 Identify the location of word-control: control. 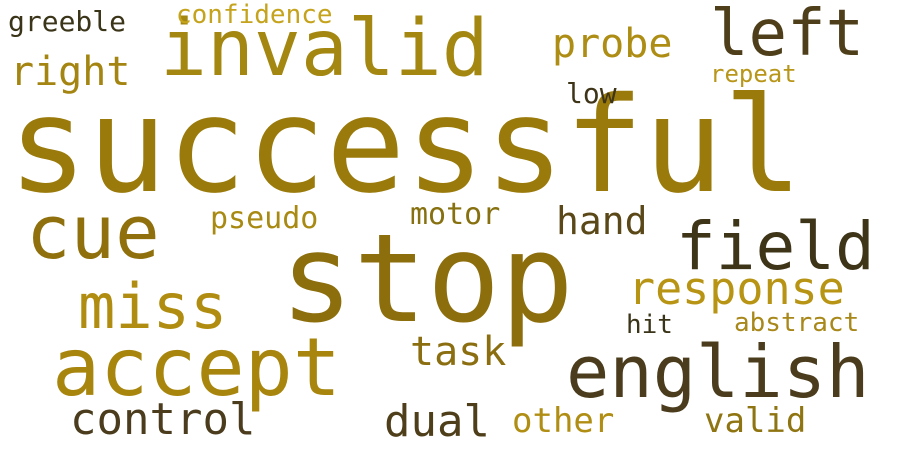
(163, 419).